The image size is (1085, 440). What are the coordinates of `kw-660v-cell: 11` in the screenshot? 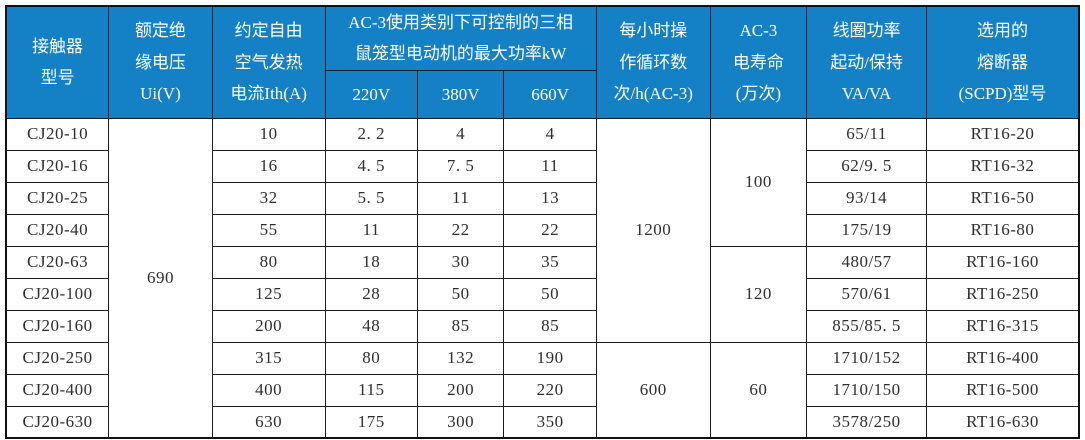 It's located at (550, 166).